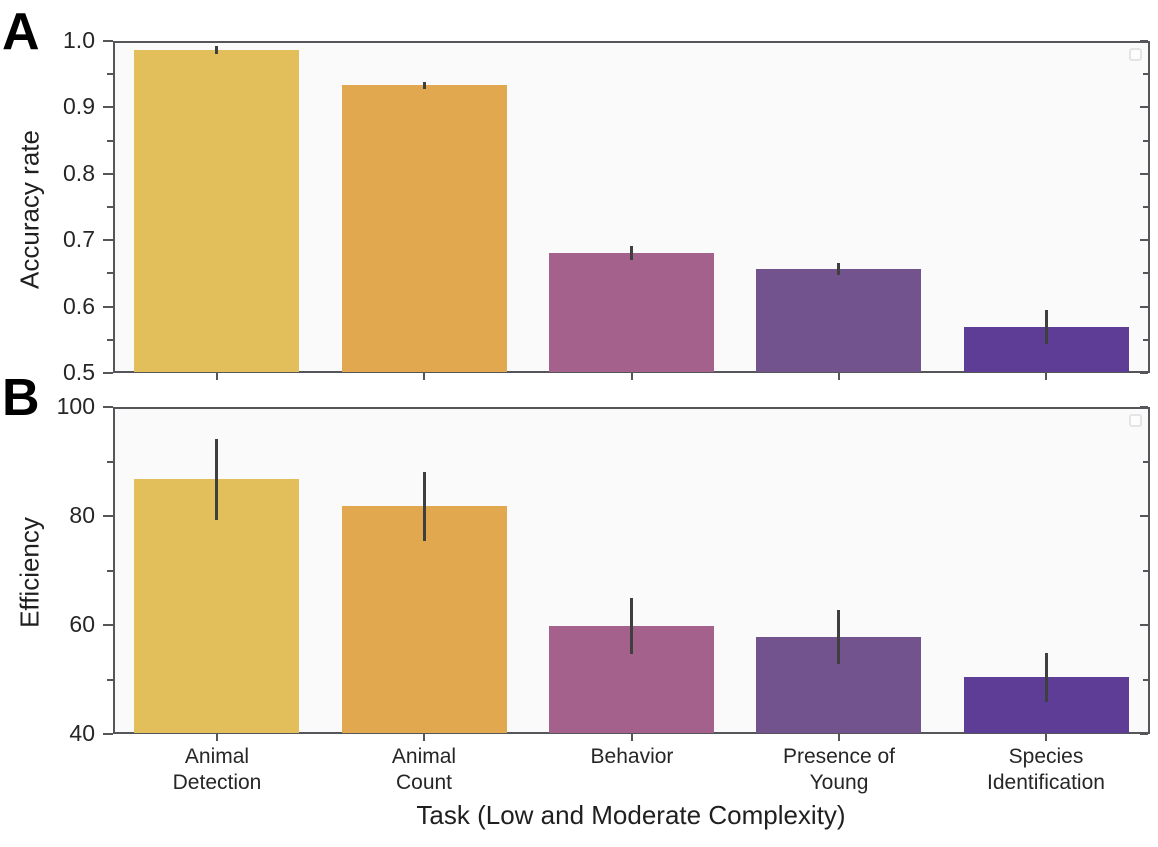 The height and width of the screenshot is (847, 1158). What do you see at coordinates (217, 770) in the screenshot?
I see `x-category-label-animal-detection: Animal Detection` at bounding box center [217, 770].